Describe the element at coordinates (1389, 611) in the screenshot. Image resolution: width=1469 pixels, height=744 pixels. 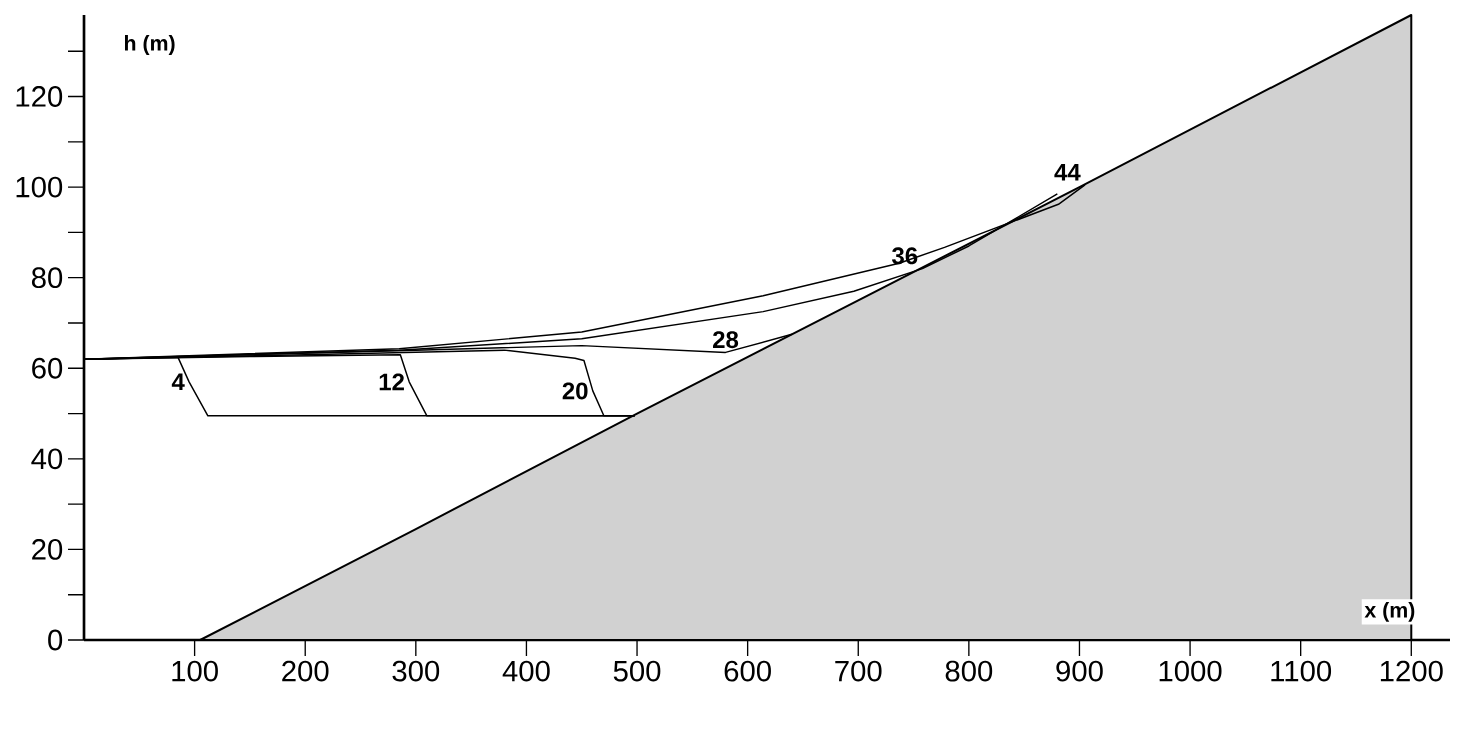
I see `x-axis-title: x (m)` at that location.